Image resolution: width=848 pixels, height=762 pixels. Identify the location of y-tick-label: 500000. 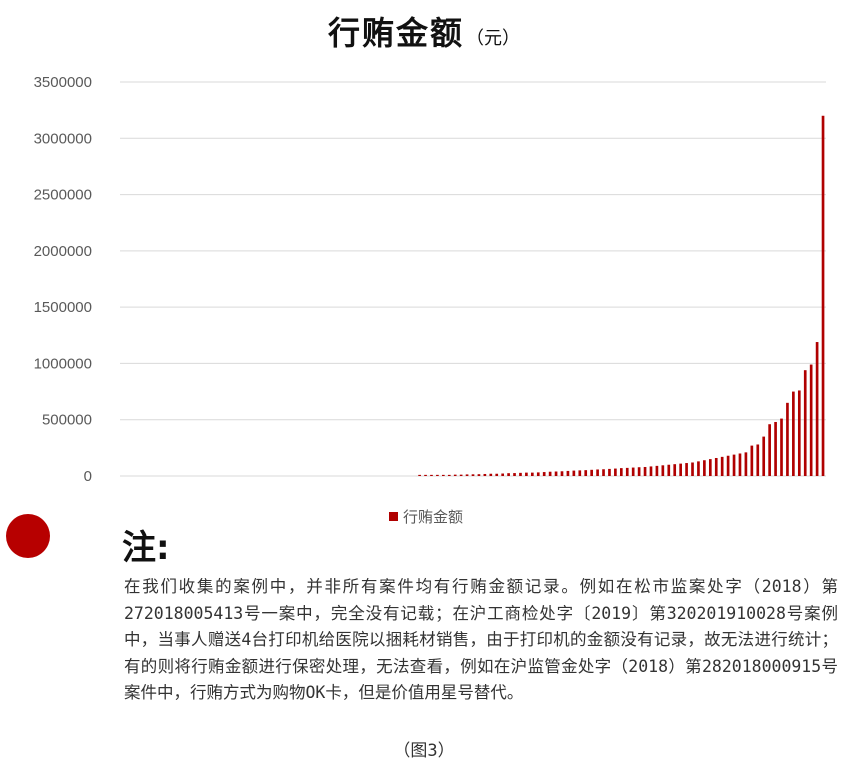
(67, 420).